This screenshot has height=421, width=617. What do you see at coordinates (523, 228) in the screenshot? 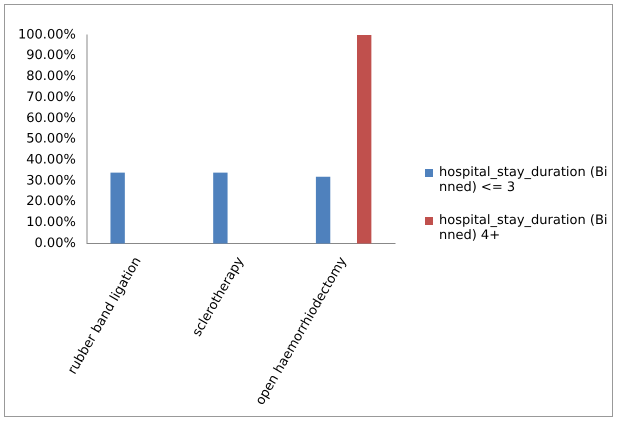
I see `legend-label: hospital_stay_duration (Binned) 4+` at bounding box center [523, 228].